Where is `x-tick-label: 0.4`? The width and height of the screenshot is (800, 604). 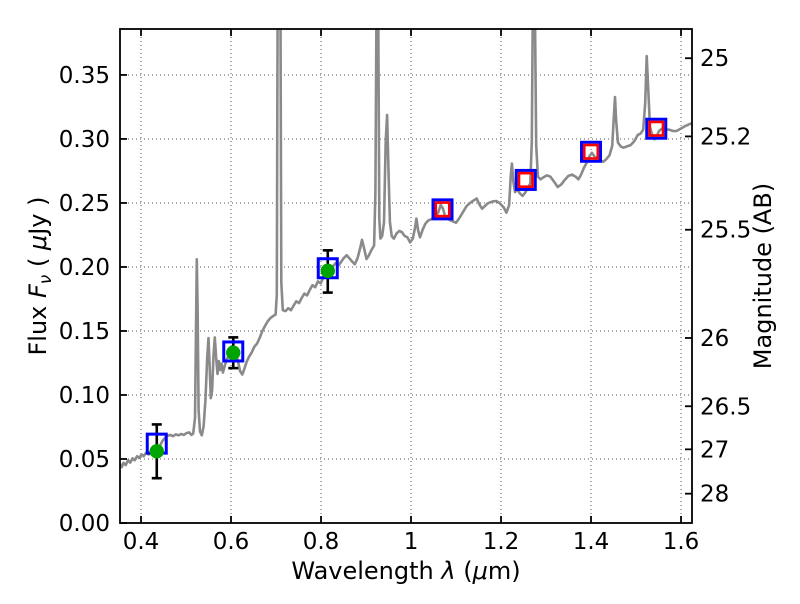 x-tick-label: 0.4 is located at coordinates (141, 542).